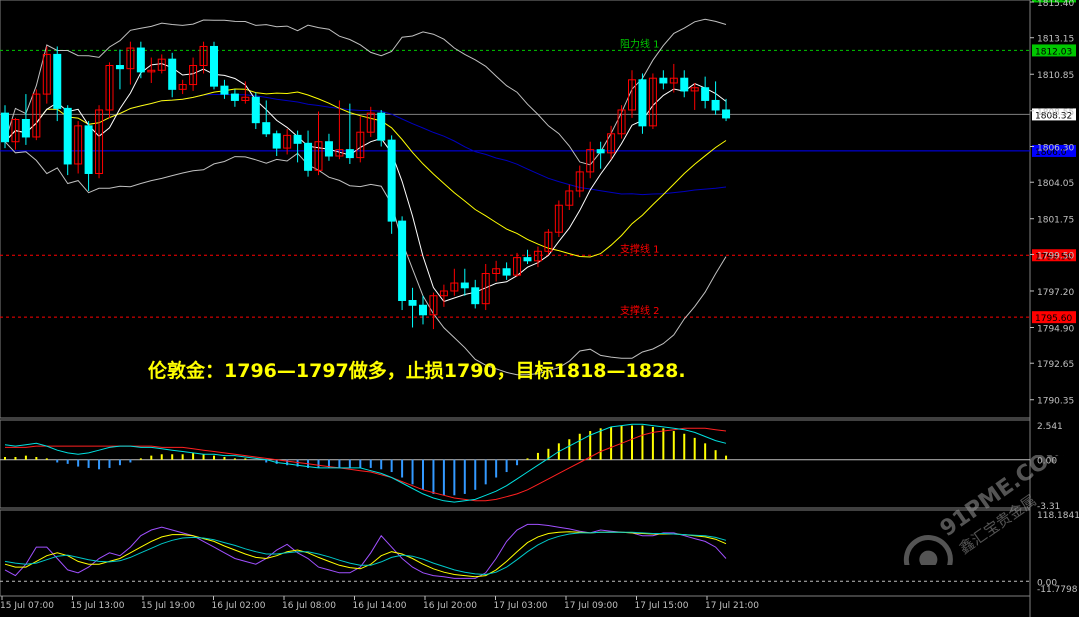  Describe the element at coordinates (1050, 427) in the screenshot. I see `macd-tick-label: 2.541` at that location.